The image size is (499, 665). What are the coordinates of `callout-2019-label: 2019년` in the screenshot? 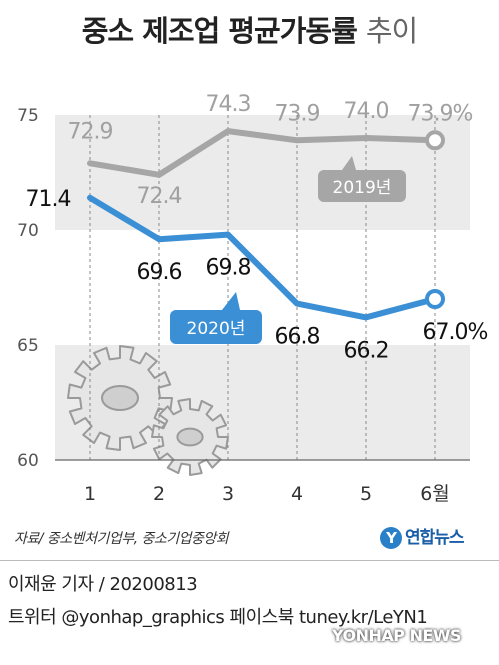 It's located at (362, 188).